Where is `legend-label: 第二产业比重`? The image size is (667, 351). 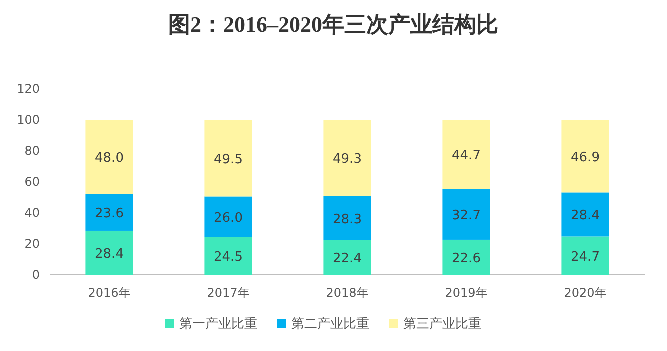
legend-label: 第二产业比重 is located at coordinates (331, 324).